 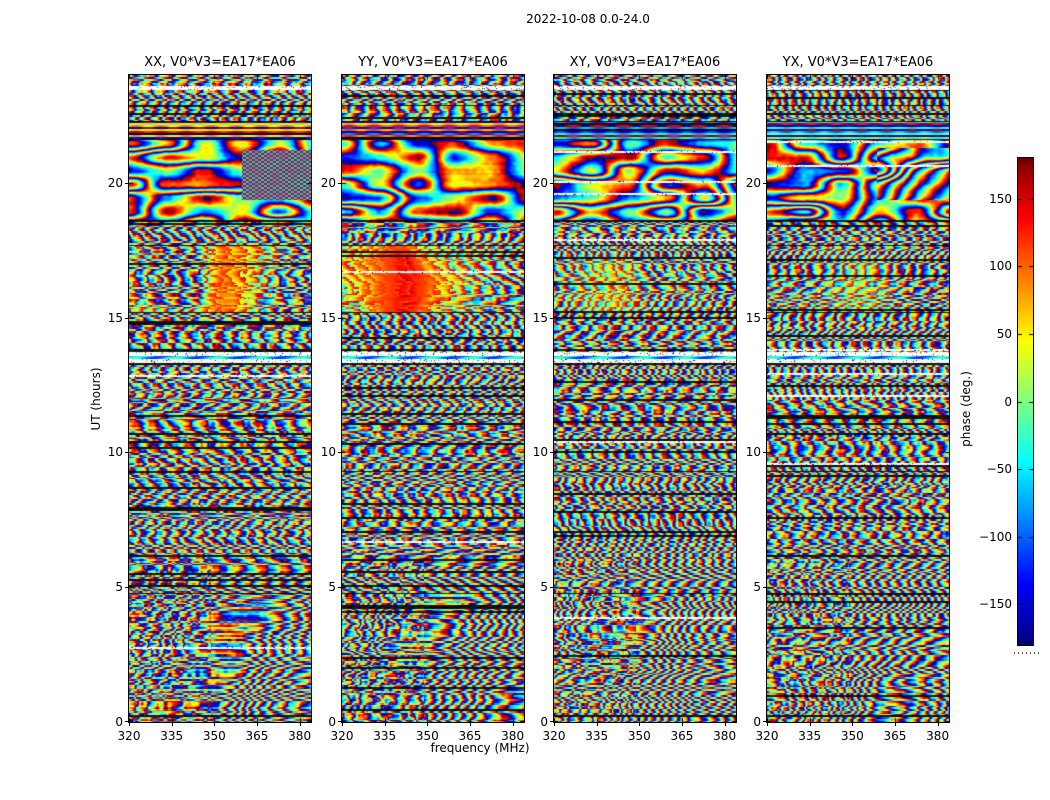 What do you see at coordinates (1000, 266) in the screenshot?
I see `colorbar-tick-label: 100` at bounding box center [1000, 266].